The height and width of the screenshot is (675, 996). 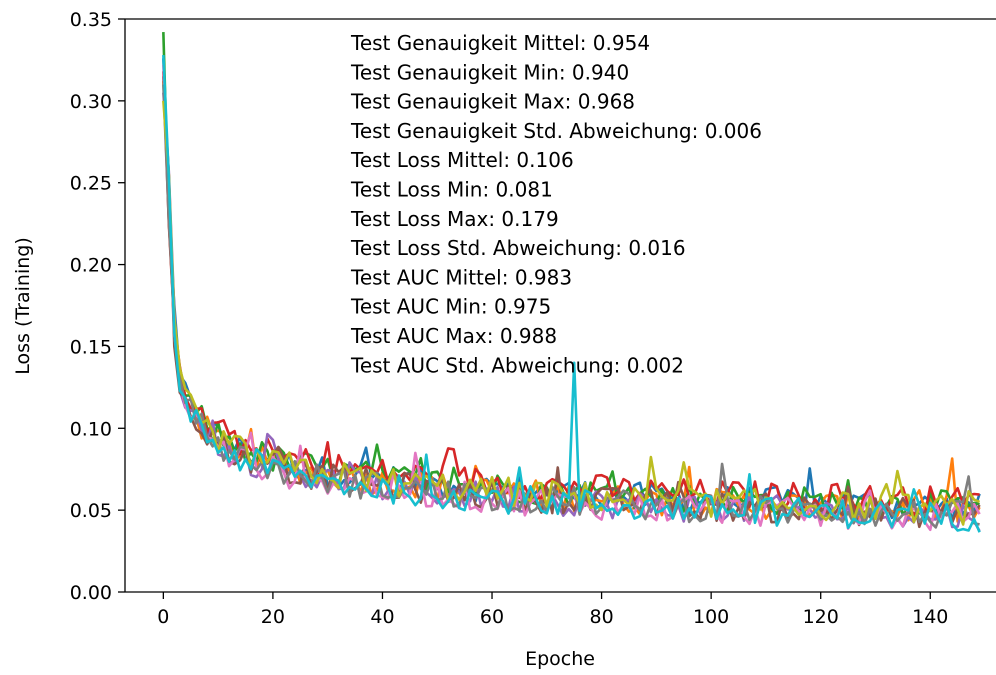 What do you see at coordinates (91, 347) in the screenshot?
I see `y-tick-label: 0.15` at bounding box center [91, 347].